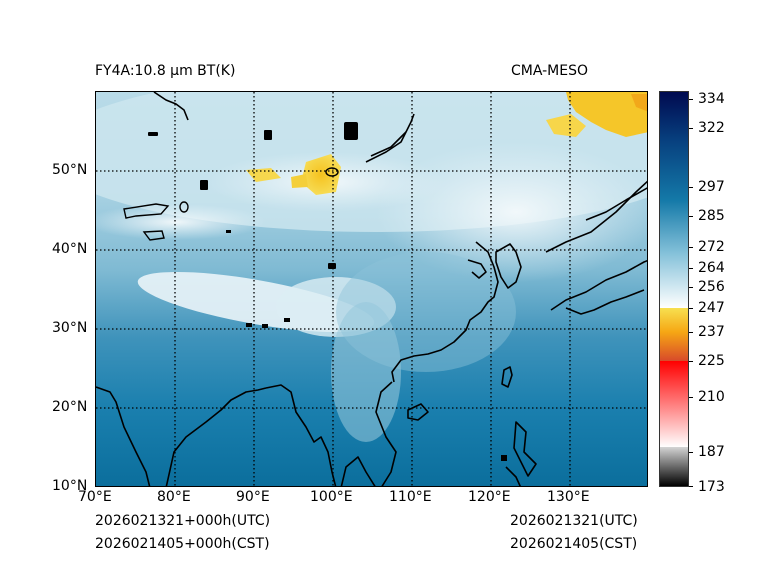  Describe the element at coordinates (711, 361) in the screenshot. I see `cb-label-225: 225` at that location.